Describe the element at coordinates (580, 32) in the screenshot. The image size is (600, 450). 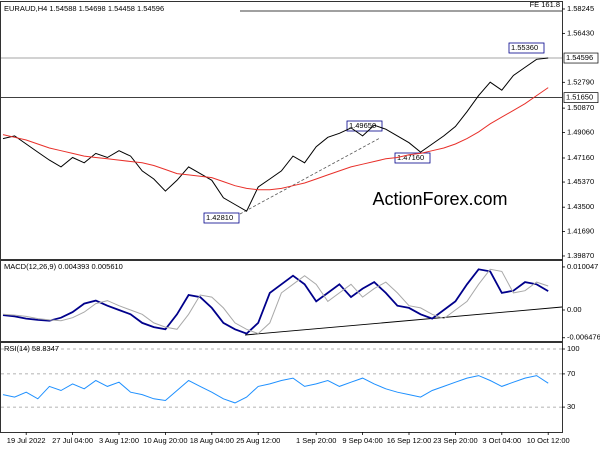
I see `y-tick-label: 1.56430` at that location.